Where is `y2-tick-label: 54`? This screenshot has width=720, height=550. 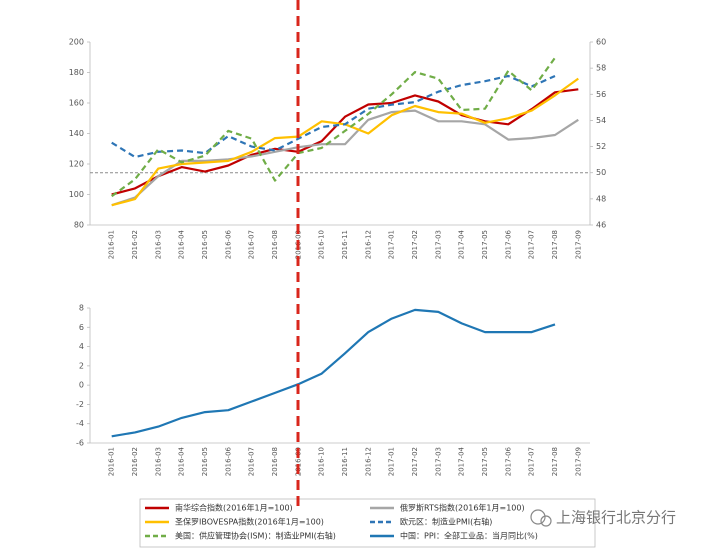
y2-tick-label: 54 is located at coordinates (601, 120).